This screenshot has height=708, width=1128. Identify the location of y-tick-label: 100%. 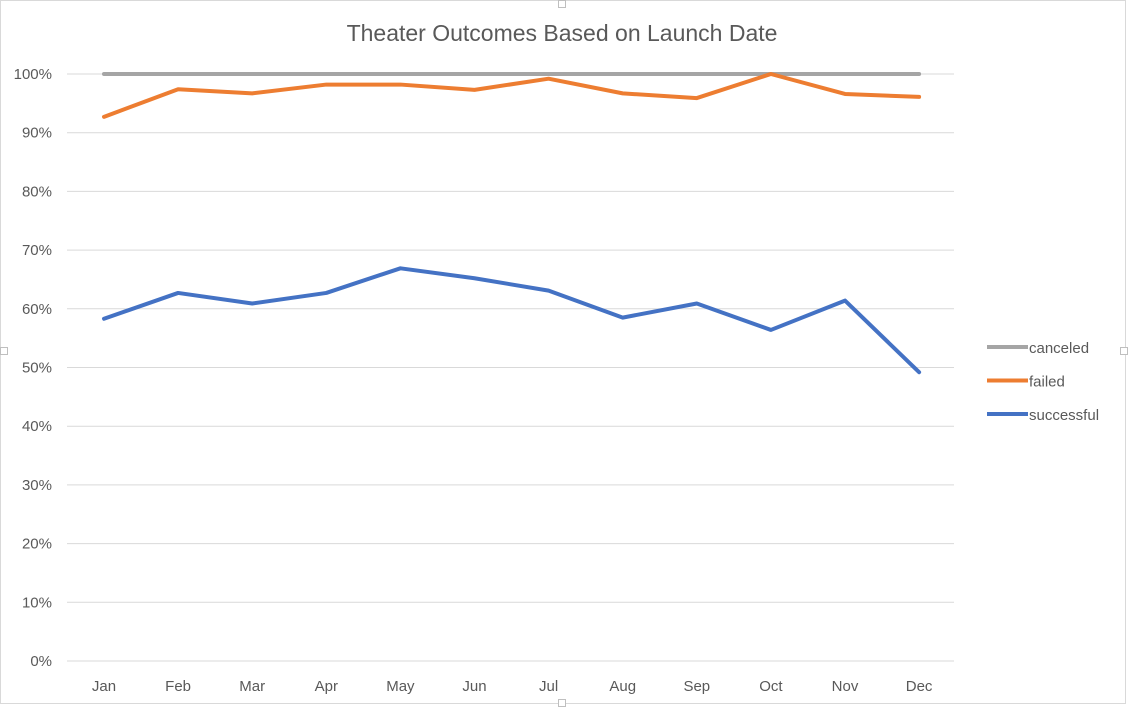
(33, 74).